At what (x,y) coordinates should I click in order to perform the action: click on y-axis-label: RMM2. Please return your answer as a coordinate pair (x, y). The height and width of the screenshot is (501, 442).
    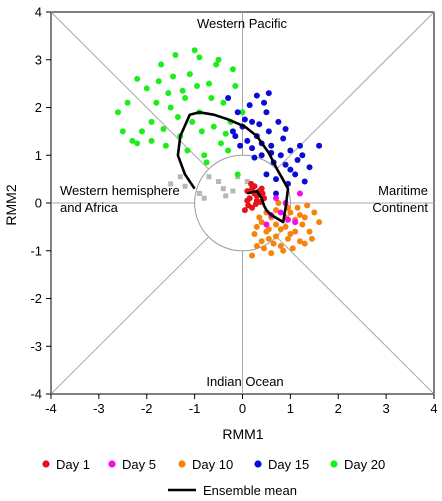
    Looking at the image, I should click on (11, 204).